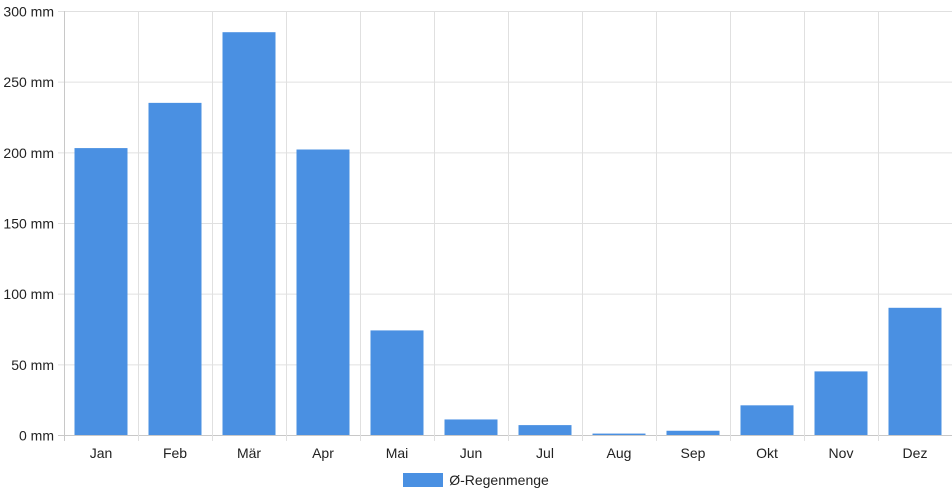 Image resolution: width=952 pixels, height=500 pixels. Describe the element at coordinates (471, 453) in the screenshot. I see `x-tick-label: Jun` at that location.